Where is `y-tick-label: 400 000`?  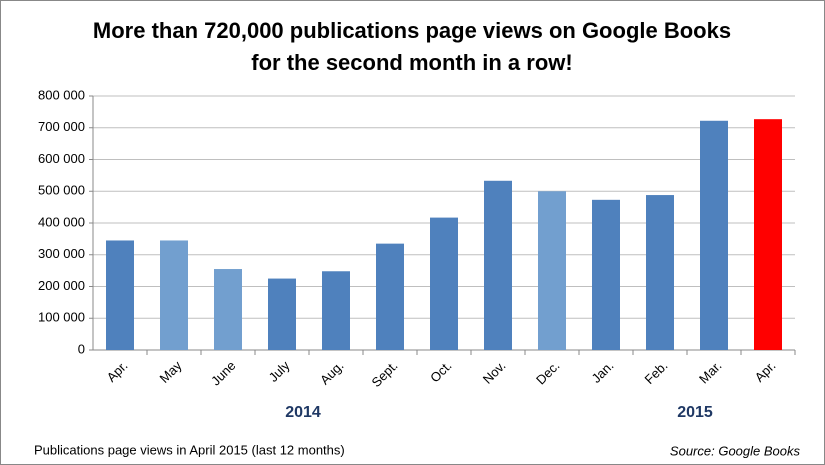
y-tick-label: 400 000 is located at coordinates (61, 221).